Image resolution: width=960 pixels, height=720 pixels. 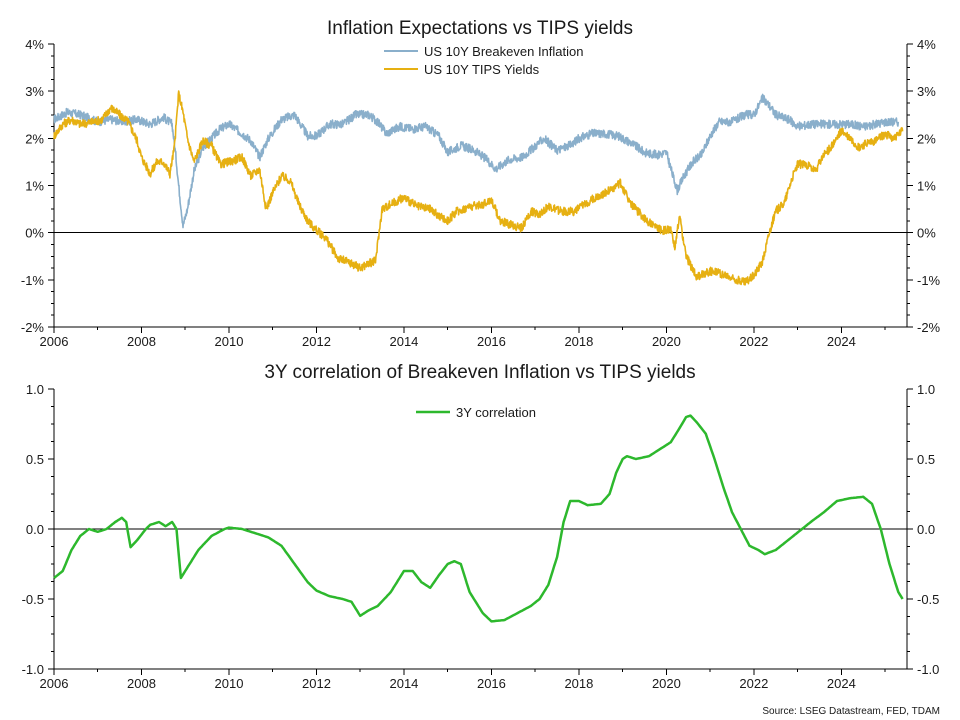 I want to click on legend-label-tips: US 10Y TIPS Yields, so click(x=482, y=69).